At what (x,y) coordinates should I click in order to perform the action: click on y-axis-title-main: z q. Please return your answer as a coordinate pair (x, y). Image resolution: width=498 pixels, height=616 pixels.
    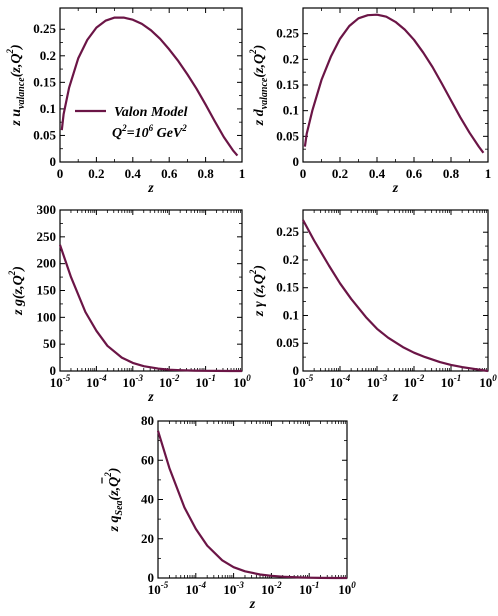
    Looking at the image, I should click on (114, 523).